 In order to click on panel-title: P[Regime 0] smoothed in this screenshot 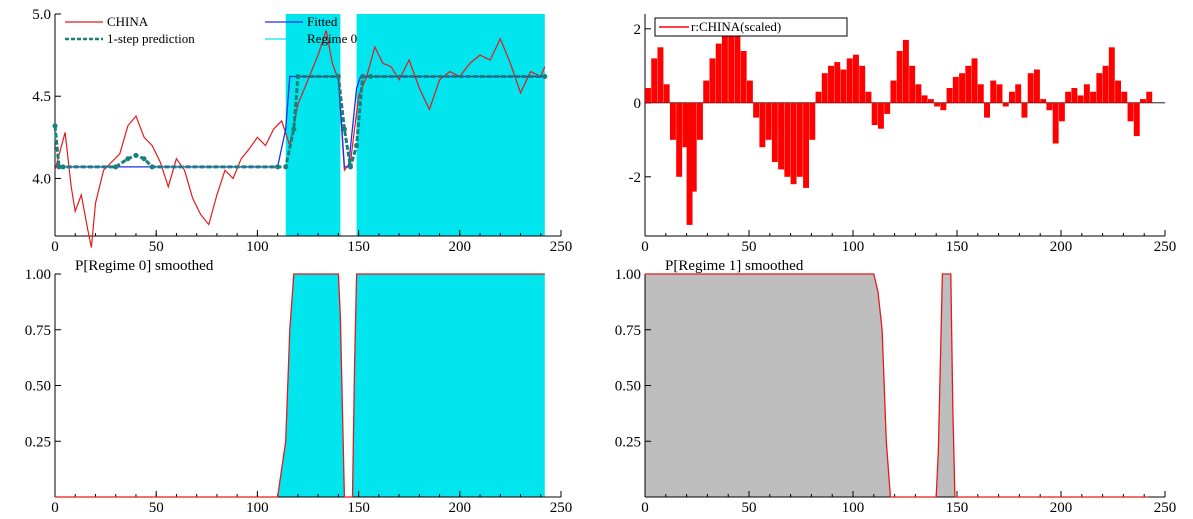, I will do `click(144, 266)`.